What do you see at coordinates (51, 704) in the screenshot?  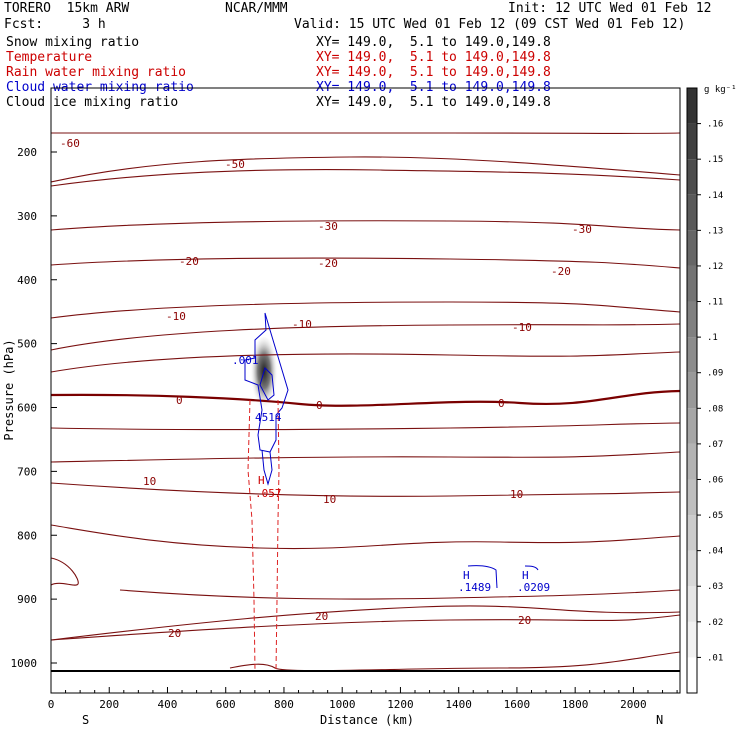 I see `x-tick-label: 0` at bounding box center [51, 704].